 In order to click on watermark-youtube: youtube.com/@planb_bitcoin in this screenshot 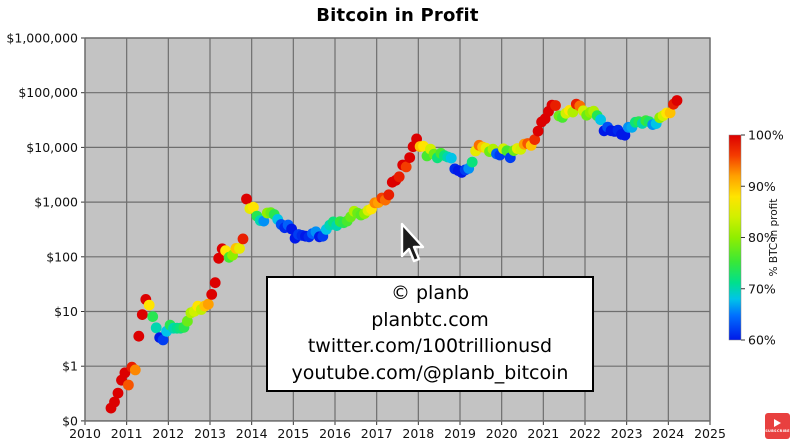, I will do `click(430, 372)`.